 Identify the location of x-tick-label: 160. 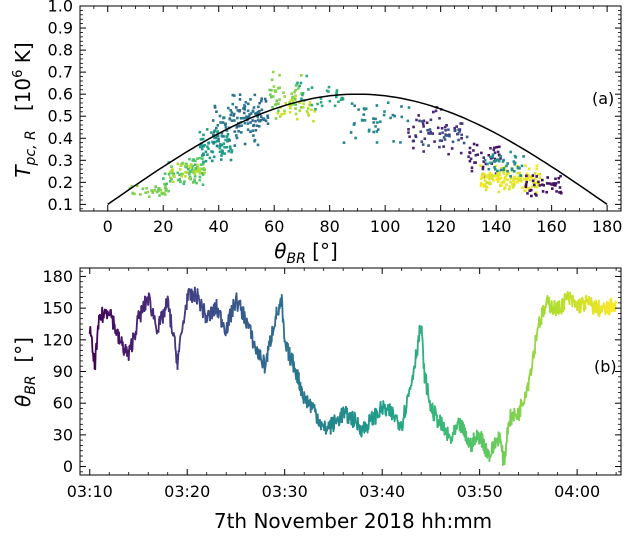
(551, 226).